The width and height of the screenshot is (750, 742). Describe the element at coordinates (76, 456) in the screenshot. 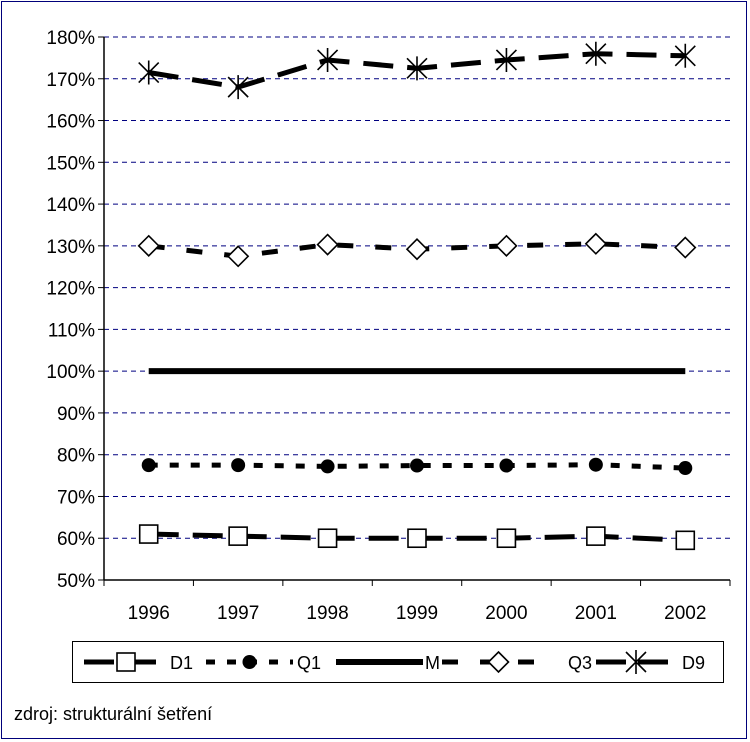

I see `y-tick-label: 80%` at that location.